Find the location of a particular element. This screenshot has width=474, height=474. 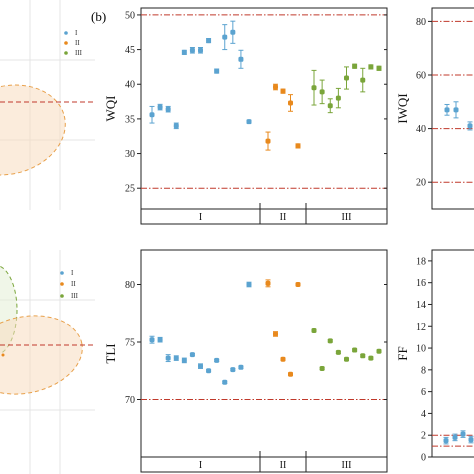

iwqi-panel: 20 40 60 80 IWQI is located at coordinates (434, 108).